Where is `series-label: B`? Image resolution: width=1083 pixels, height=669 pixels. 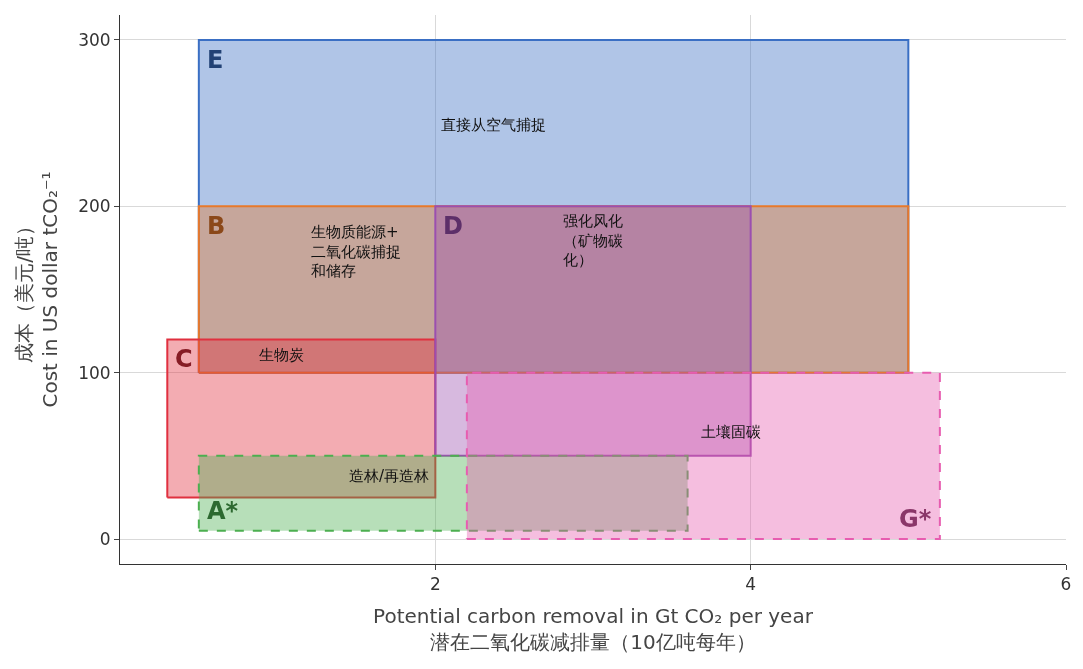 series-label: B is located at coordinates (216, 226).